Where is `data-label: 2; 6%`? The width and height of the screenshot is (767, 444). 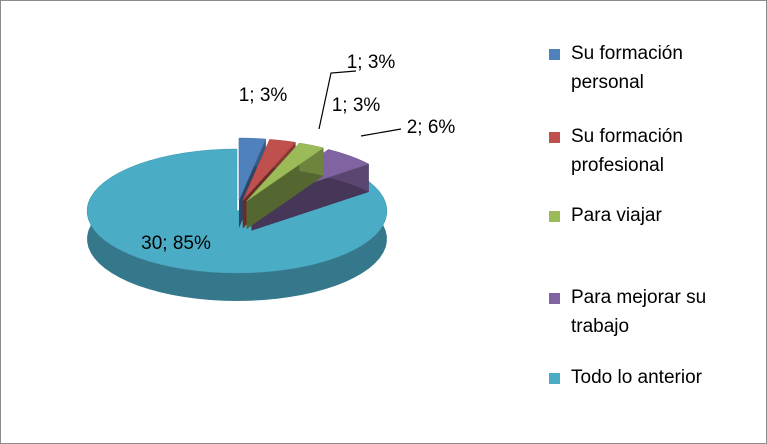 data-label: 2; 6% is located at coordinates (431, 127).